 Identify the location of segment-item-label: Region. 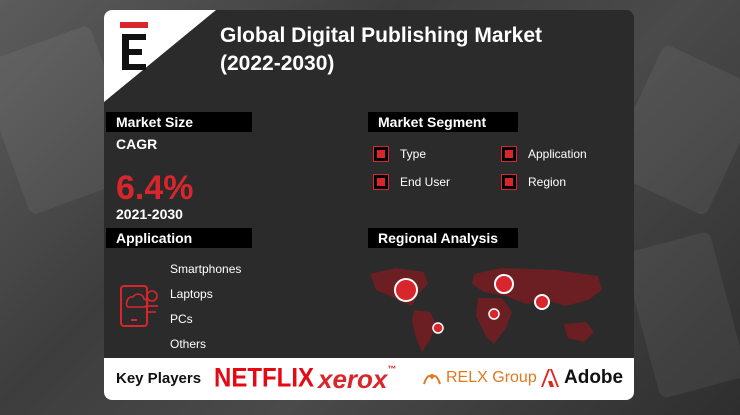
(547, 182).